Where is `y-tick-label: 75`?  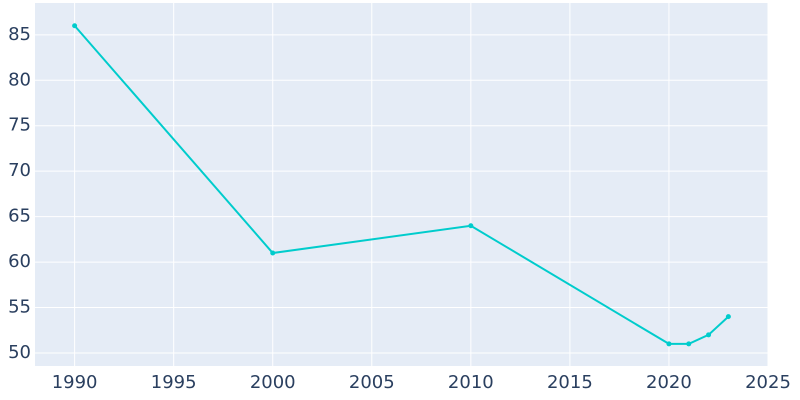
y-tick-label: 75 is located at coordinates (19, 125).